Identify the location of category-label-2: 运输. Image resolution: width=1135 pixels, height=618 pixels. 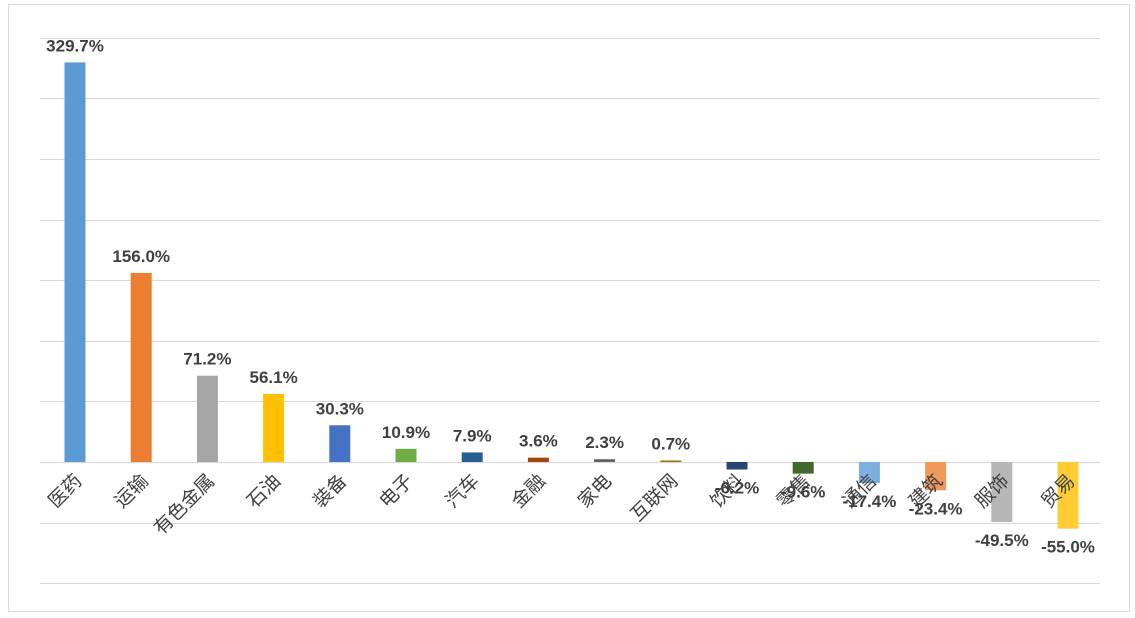
(131, 491).